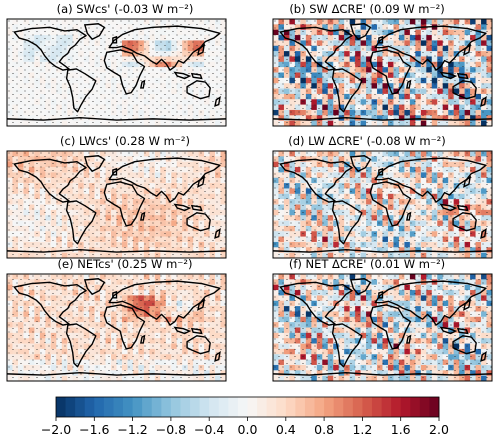  What do you see at coordinates (286, 429) in the screenshot?
I see `colorbar-tick-label: 0.4` at bounding box center [286, 429].